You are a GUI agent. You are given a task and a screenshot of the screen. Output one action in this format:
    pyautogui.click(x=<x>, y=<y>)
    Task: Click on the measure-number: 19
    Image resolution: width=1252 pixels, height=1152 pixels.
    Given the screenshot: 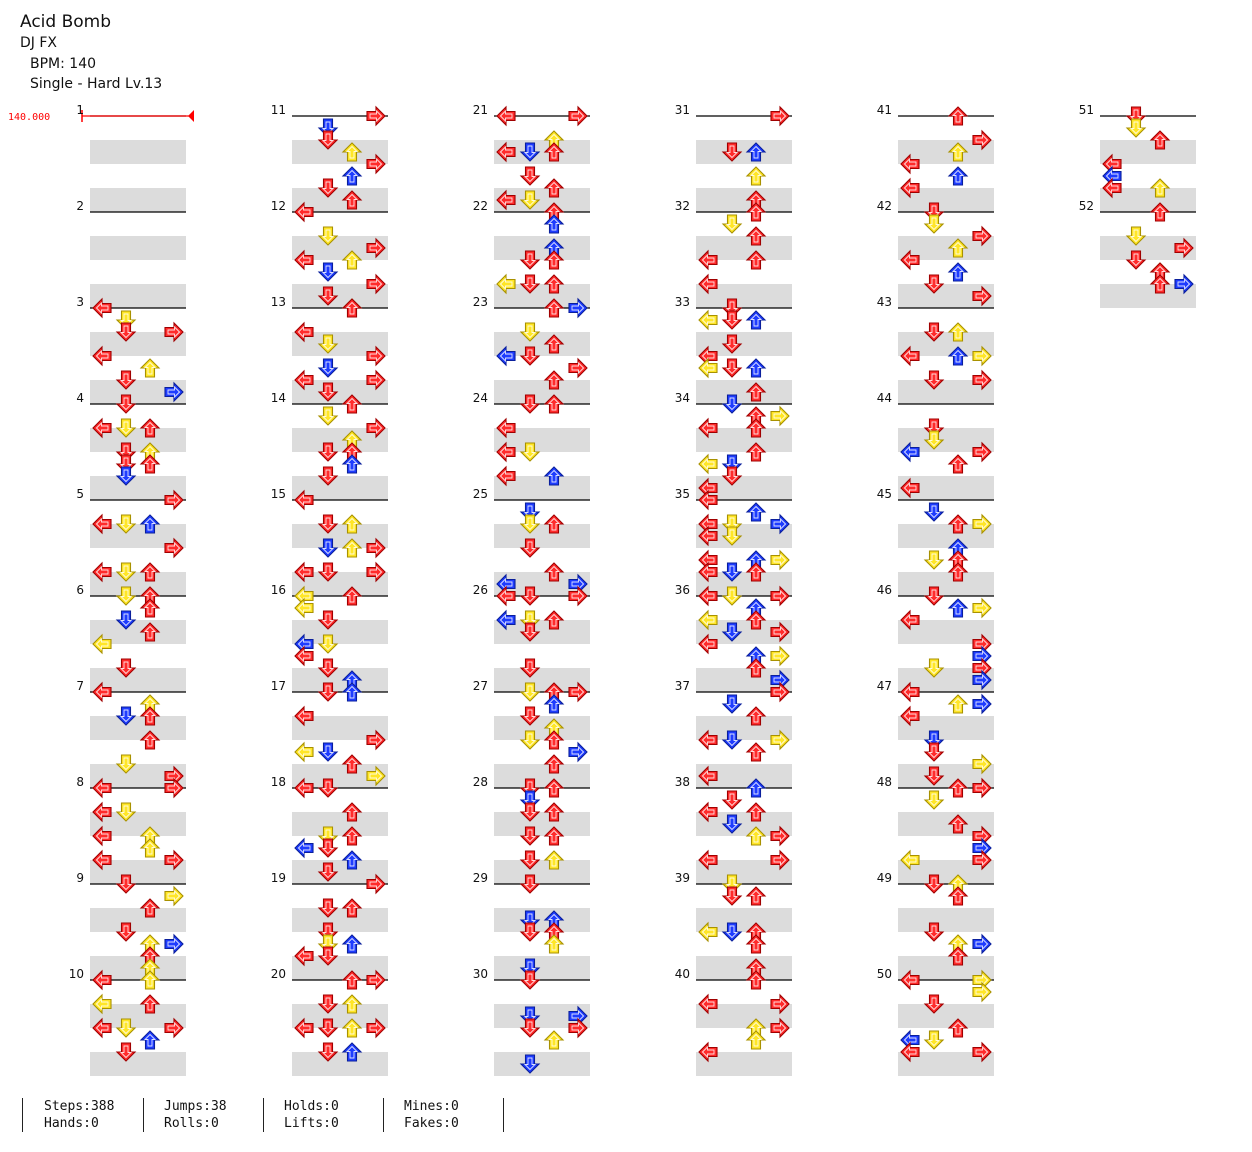 What is the action you would take?
    pyautogui.click(x=278, y=878)
    